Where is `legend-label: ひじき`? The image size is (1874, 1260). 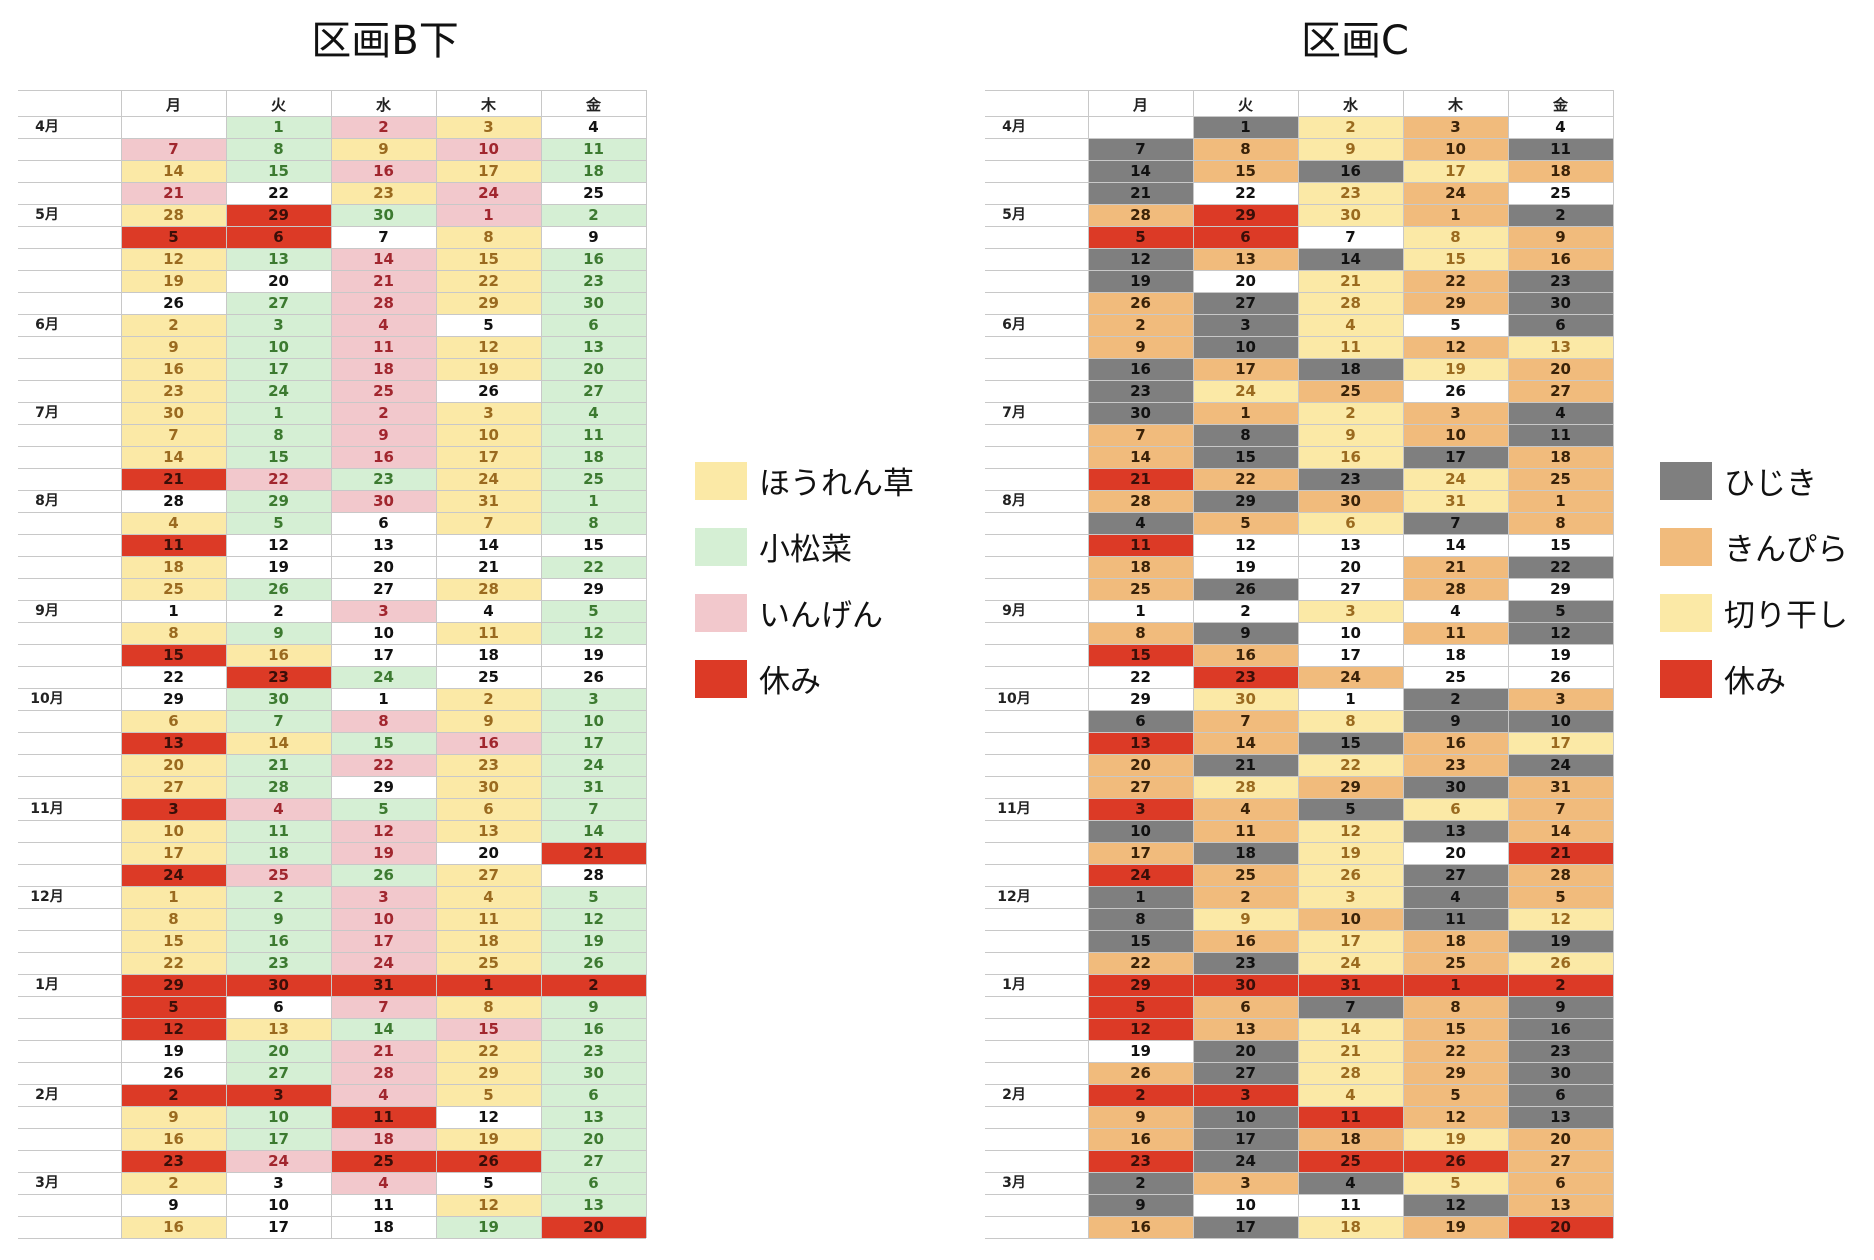
legend-label: ひじき is located at coordinates (1770, 484).